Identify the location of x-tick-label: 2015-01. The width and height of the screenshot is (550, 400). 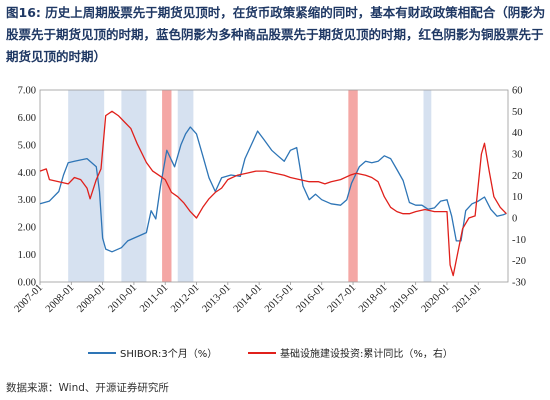
(279, 298).